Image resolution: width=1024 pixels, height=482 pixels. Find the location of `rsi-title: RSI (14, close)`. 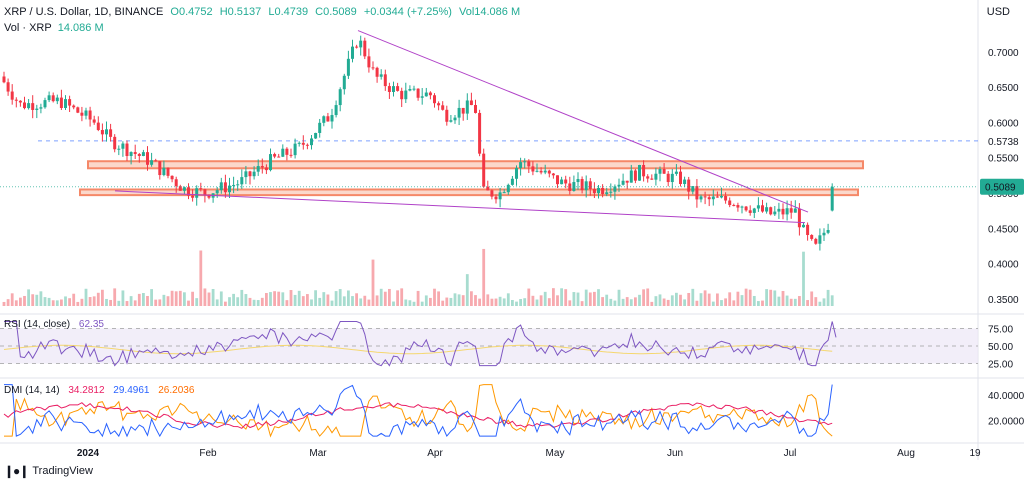

rsi-title: RSI (14, close) is located at coordinates (37, 324).